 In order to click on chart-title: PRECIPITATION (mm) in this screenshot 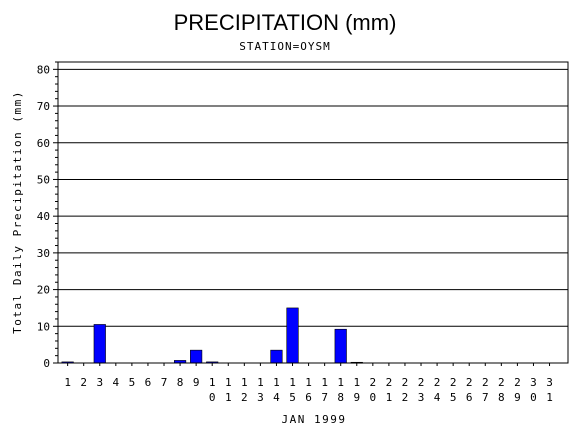, I will do `click(285, 22)`.